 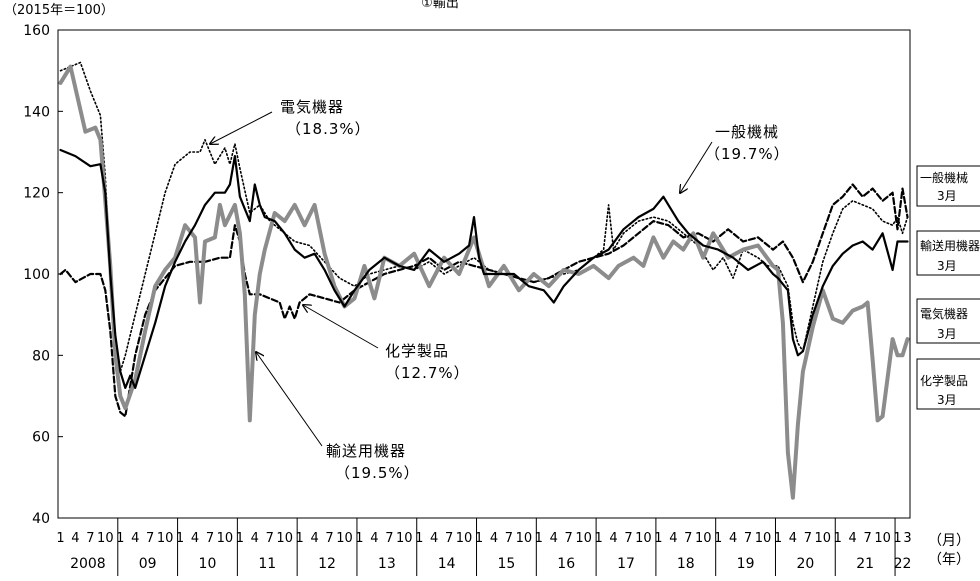 I want to click on annotation-yuso-share: （19.5%）, so click(x=377, y=473).